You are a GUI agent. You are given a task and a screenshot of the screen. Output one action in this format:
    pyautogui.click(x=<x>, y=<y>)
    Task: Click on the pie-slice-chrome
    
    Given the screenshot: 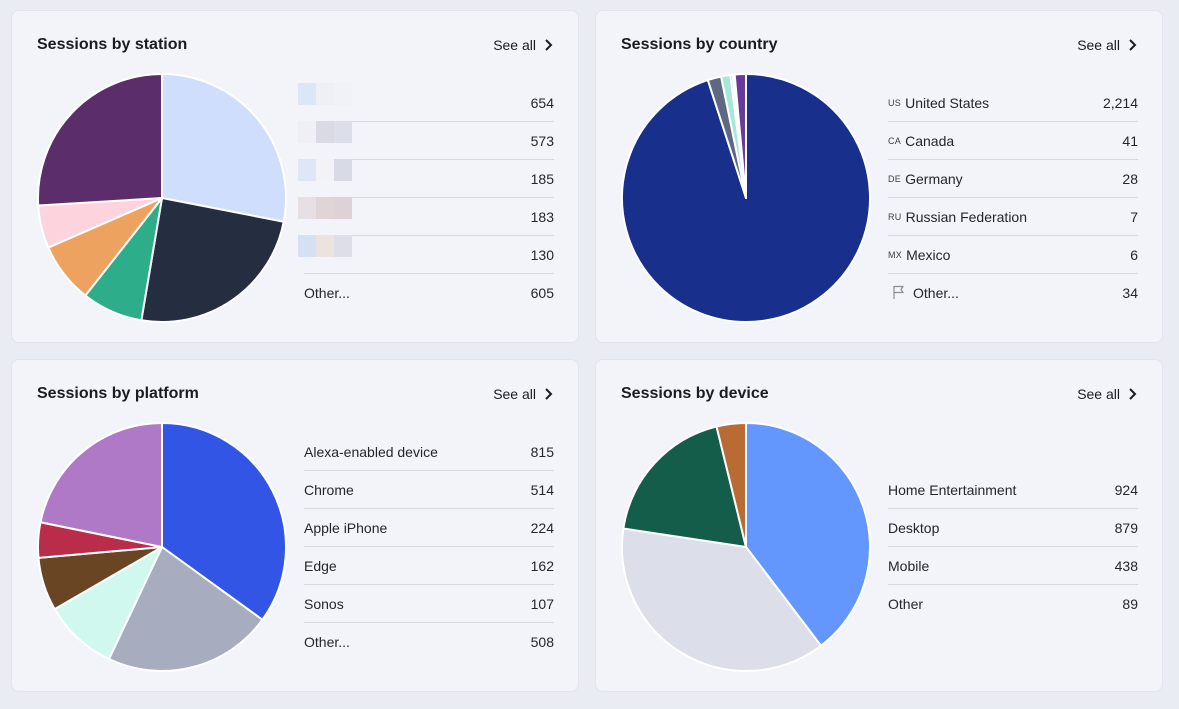 What is the action you would take?
    pyautogui.click(x=185, y=609)
    